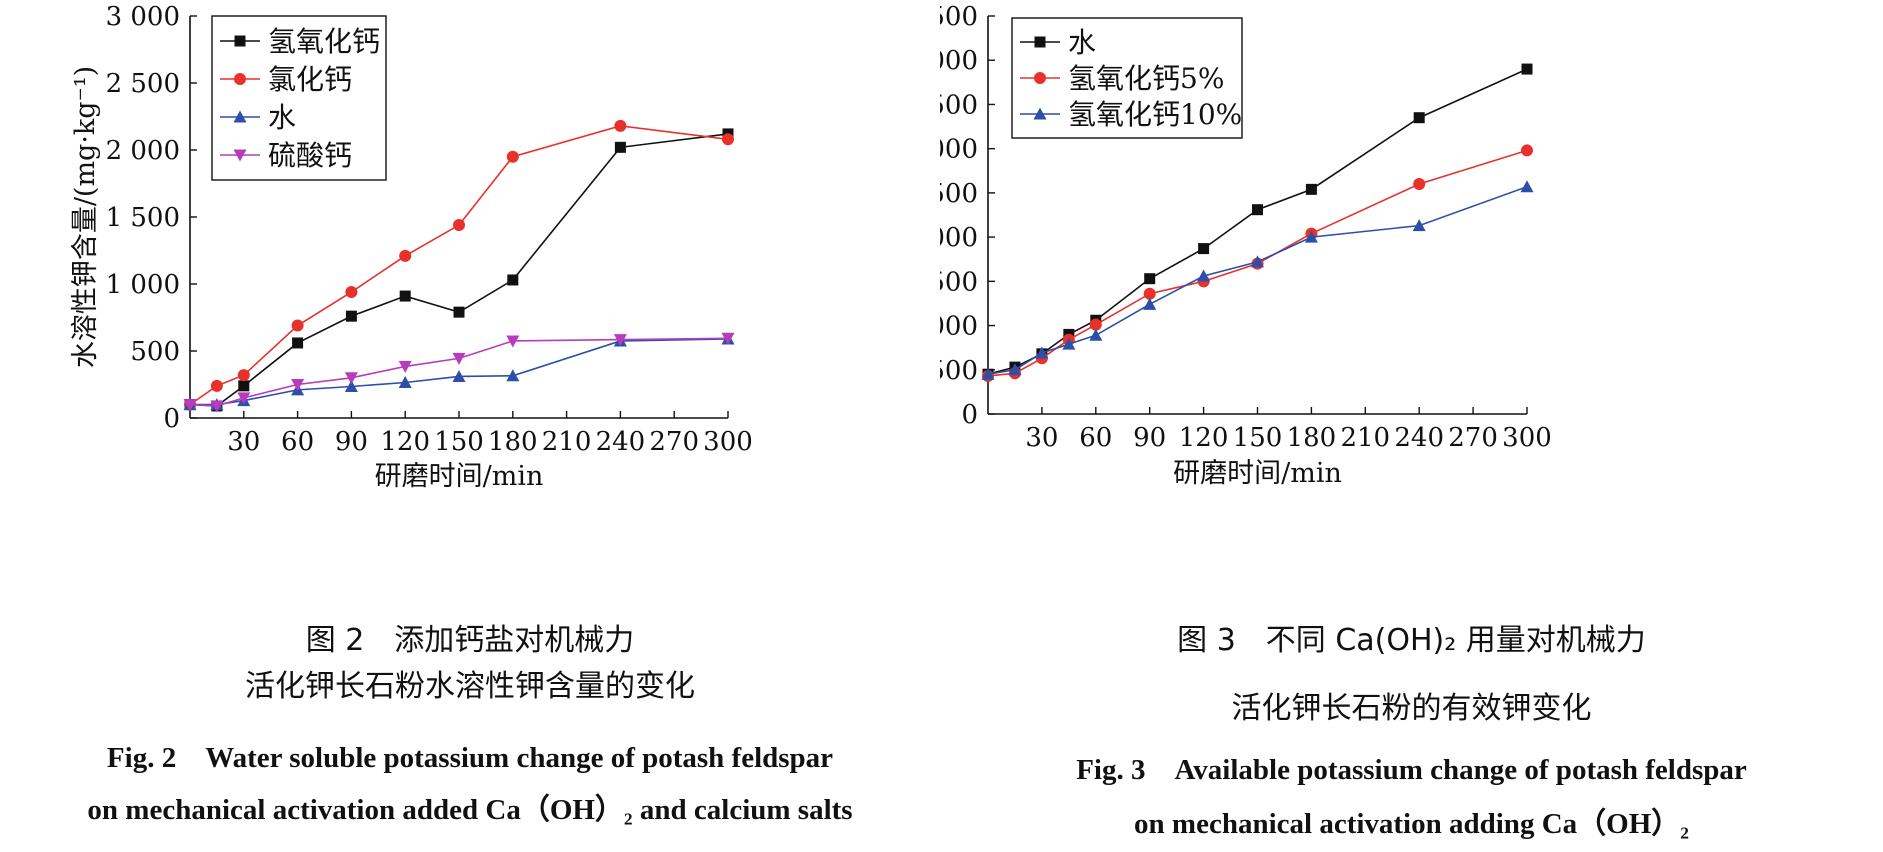 Image resolution: width=1883 pixels, height=852 pixels. What do you see at coordinates (143, 17) in the screenshot?
I see `fig2-y-tick-label: 3 000` at bounding box center [143, 17].